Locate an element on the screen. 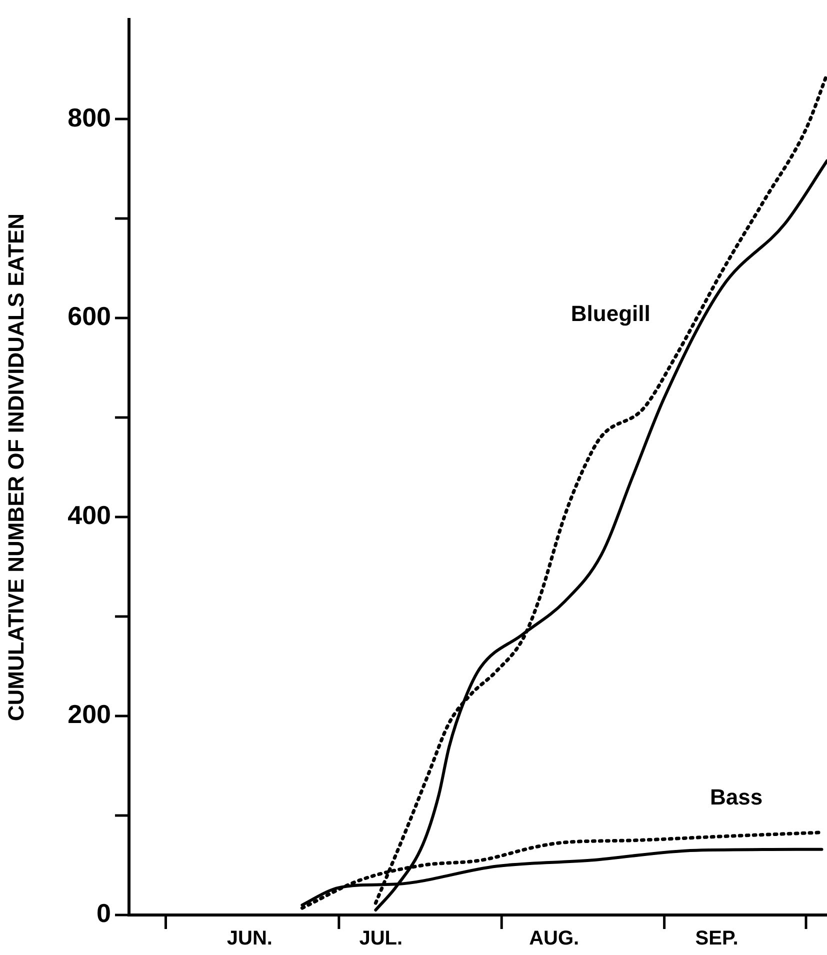  x-tick-label: JUN. is located at coordinates (249, 939).